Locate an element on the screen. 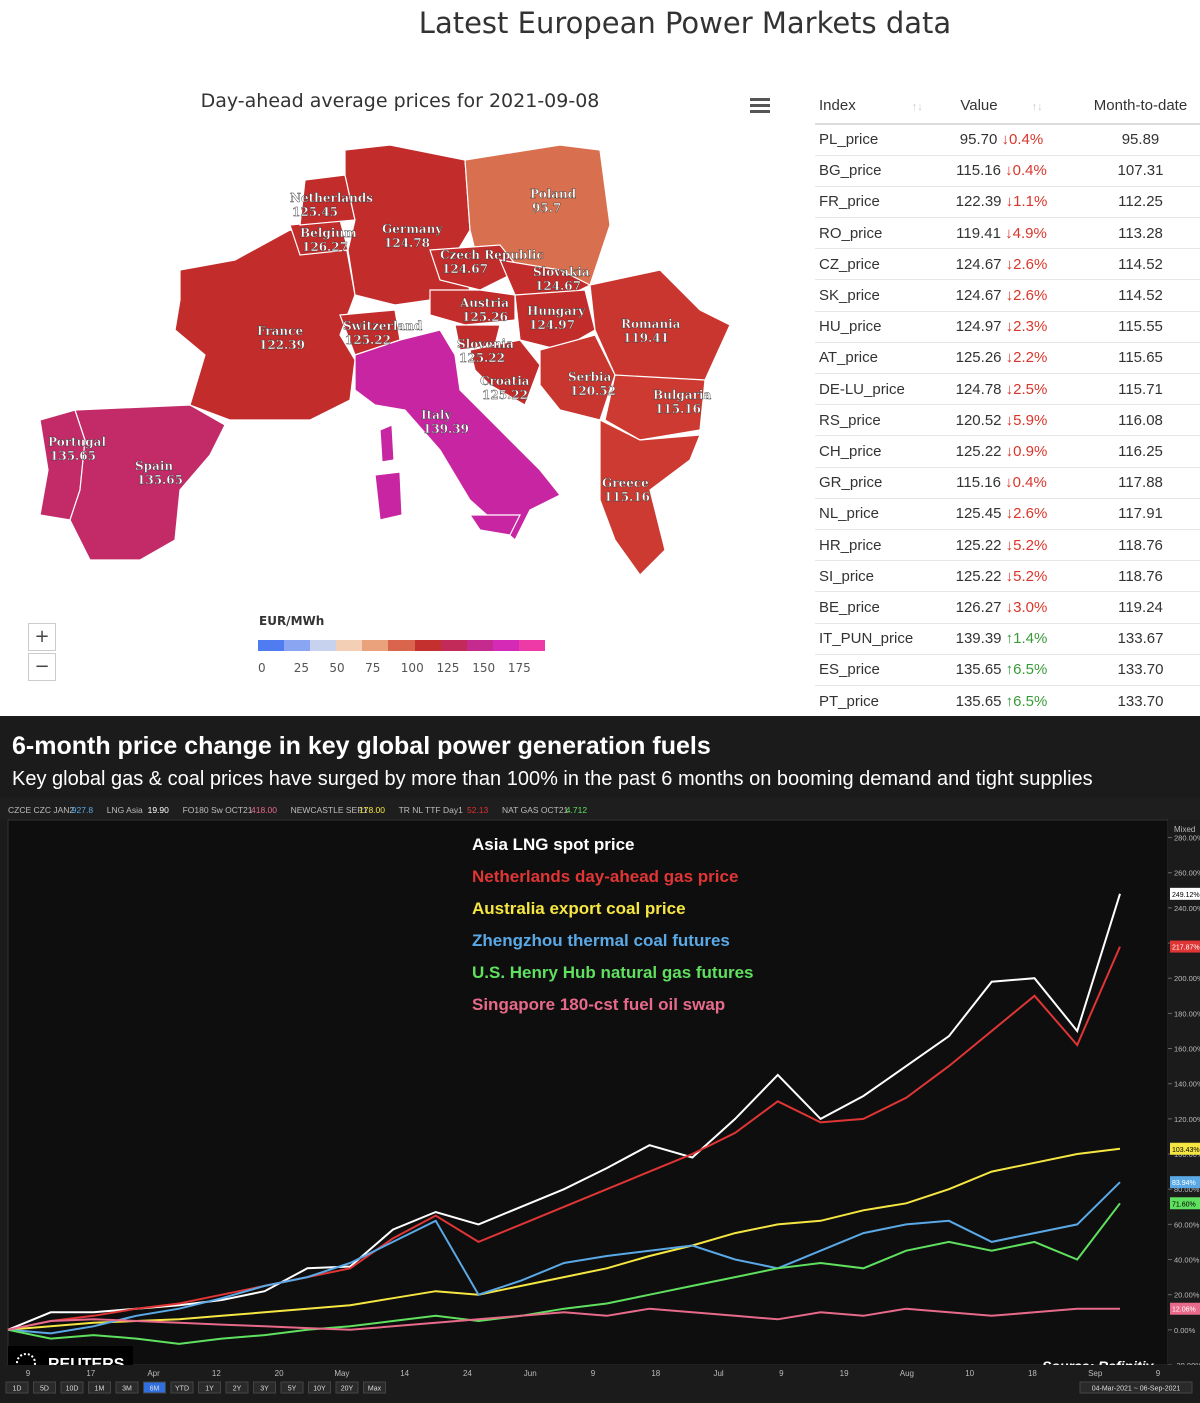 This screenshot has width=1200, height=1403. axis-mode-label: Mixed is located at coordinates (1184, 829).